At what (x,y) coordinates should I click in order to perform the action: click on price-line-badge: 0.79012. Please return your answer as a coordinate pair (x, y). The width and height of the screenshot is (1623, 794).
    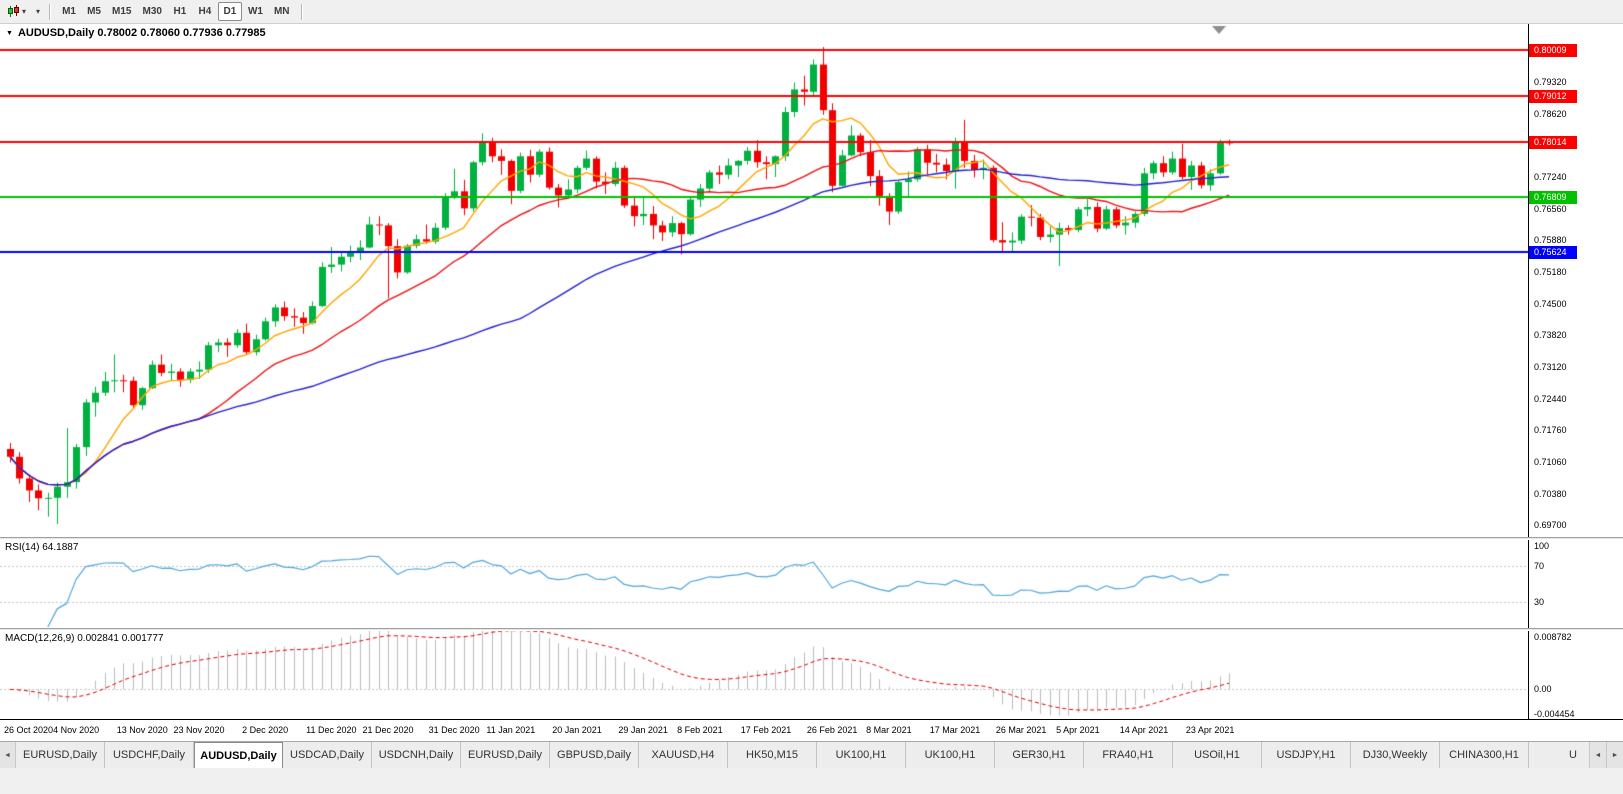
    Looking at the image, I should click on (1553, 96).